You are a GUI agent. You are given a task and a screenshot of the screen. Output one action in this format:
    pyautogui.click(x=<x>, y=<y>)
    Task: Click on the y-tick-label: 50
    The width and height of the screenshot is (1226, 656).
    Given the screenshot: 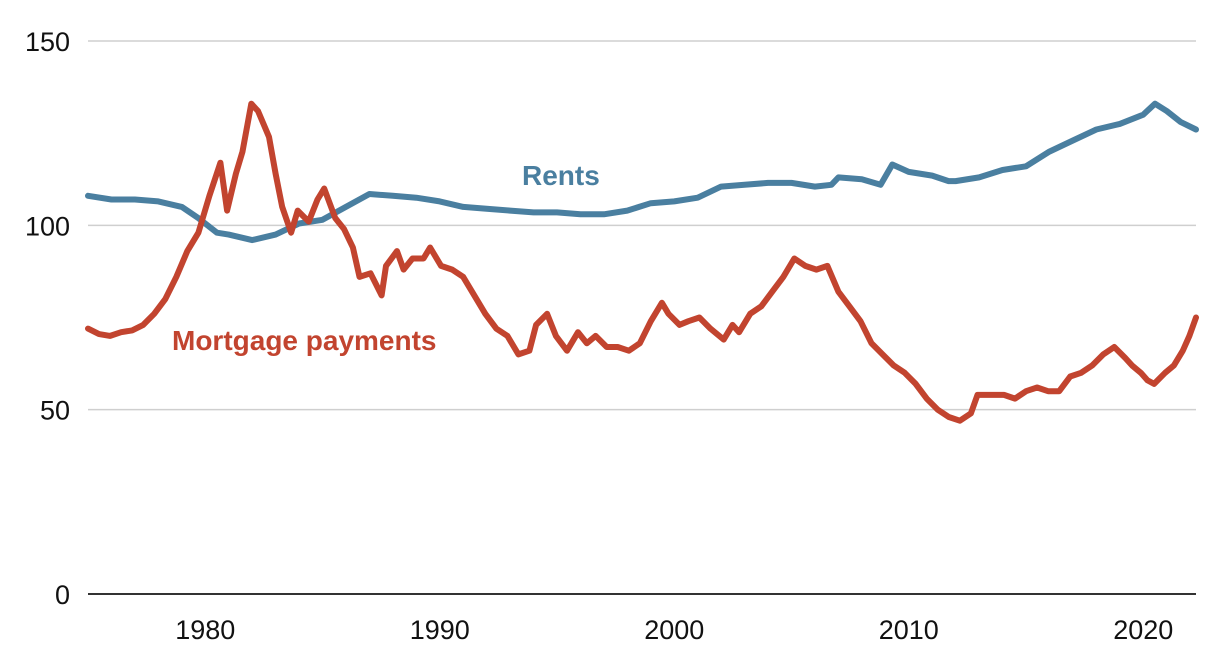 What is the action you would take?
    pyautogui.click(x=55, y=411)
    